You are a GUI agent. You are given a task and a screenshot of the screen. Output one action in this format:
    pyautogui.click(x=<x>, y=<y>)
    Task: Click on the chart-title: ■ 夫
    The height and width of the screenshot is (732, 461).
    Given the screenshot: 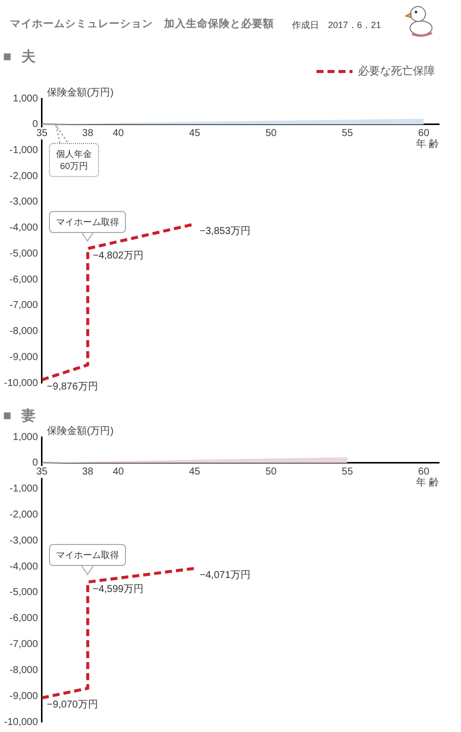 What is the action you would take?
    pyautogui.click(x=20, y=56)
    